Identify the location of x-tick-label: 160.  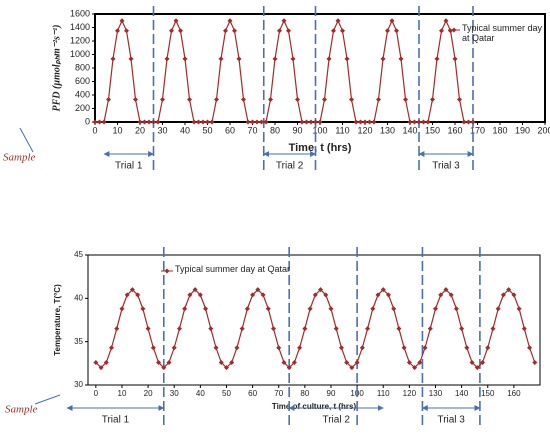
(454, 130).